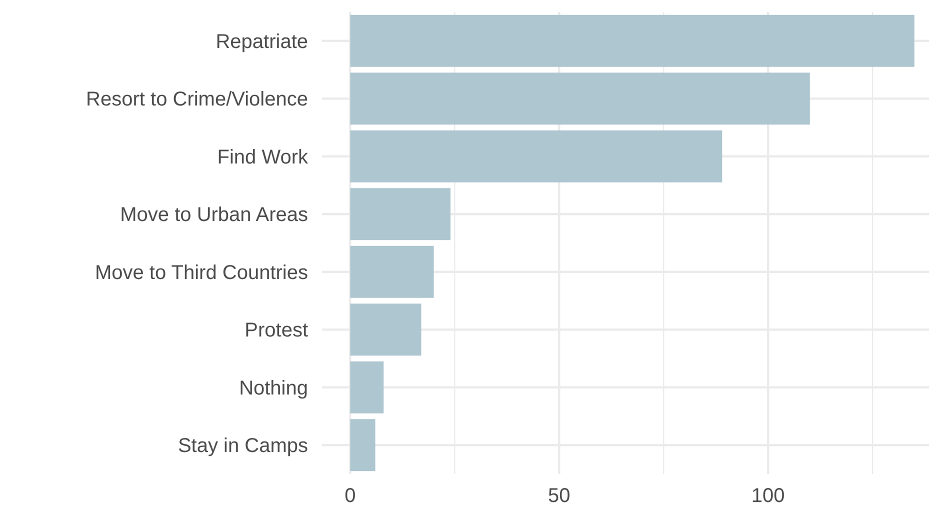 Image resolution: width=935 pixels, height=518 pixels. What do you see at coordinates (262, 41) in the screenshot?
I see `y-tick-label: Repatriate` at bounding box center [262, 41].